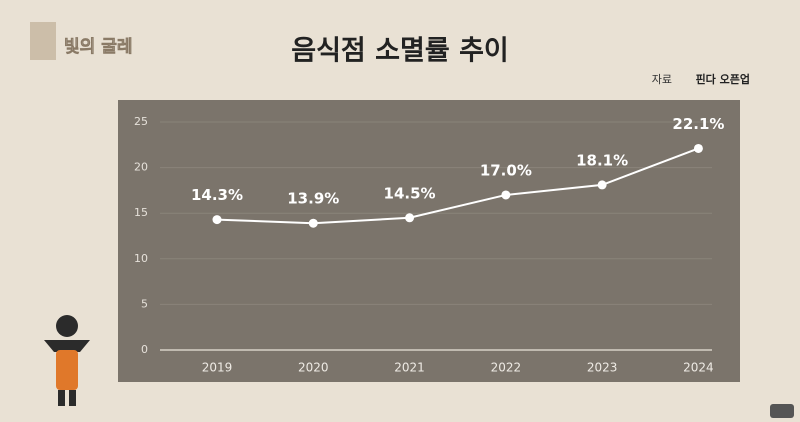  Describe the element at coordinates (602, 368) in the screenshot. I see `x-tick-label: 2023` at that location.